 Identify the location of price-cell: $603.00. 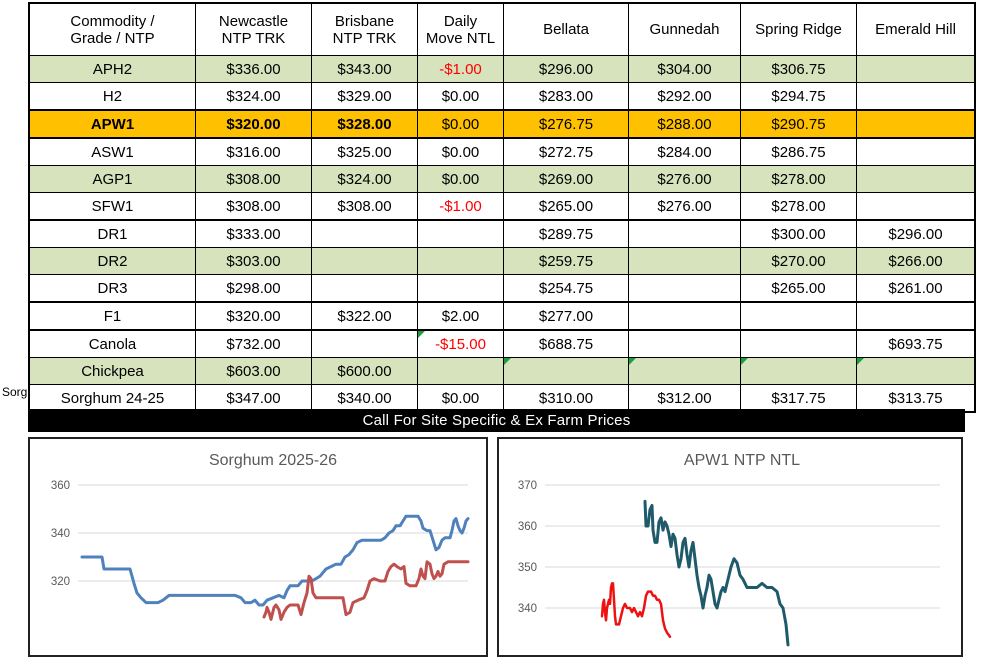
(253, 371).